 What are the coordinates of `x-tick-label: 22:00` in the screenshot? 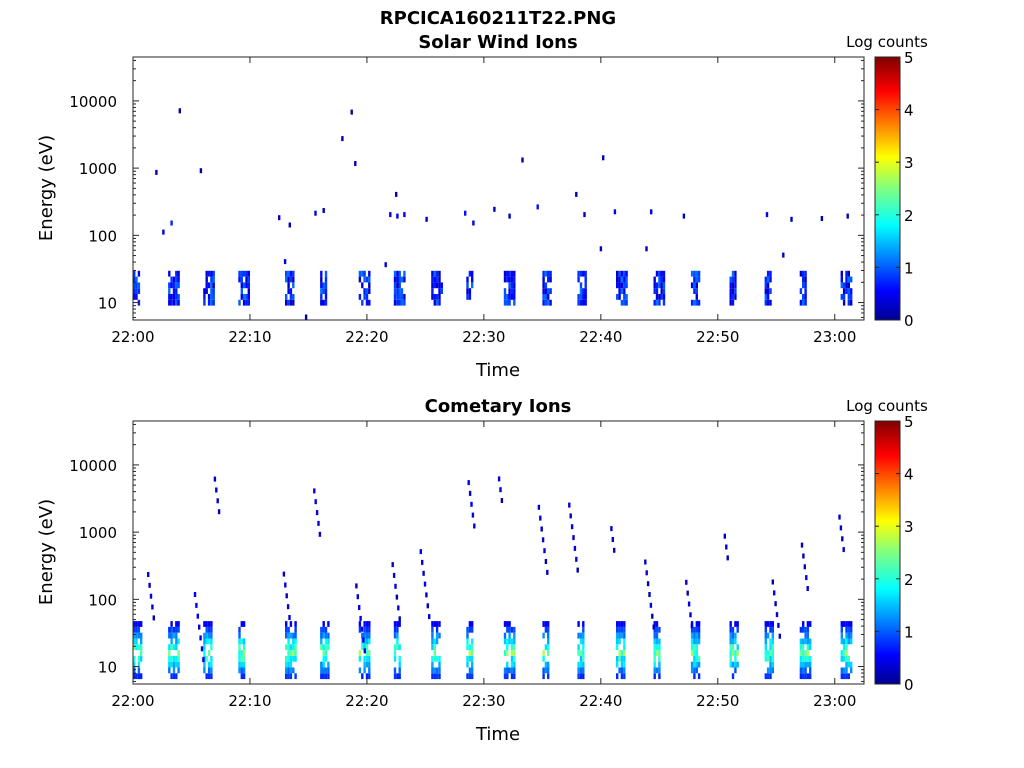 It's located at (132, 337).